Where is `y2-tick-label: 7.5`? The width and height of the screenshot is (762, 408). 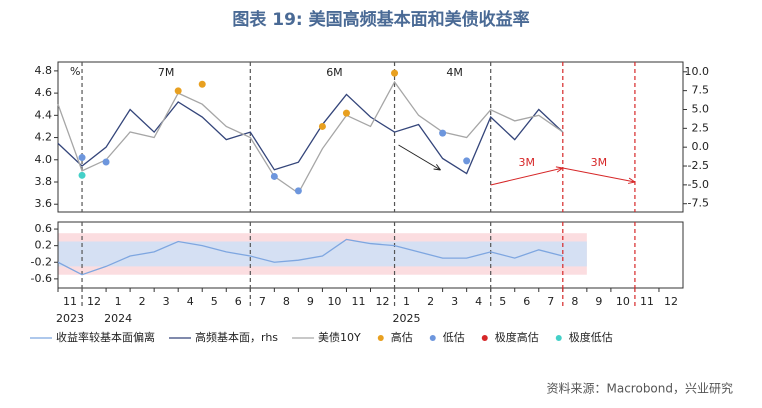 y2-tick-label: 7.5 is located at coordinates (701, 90).